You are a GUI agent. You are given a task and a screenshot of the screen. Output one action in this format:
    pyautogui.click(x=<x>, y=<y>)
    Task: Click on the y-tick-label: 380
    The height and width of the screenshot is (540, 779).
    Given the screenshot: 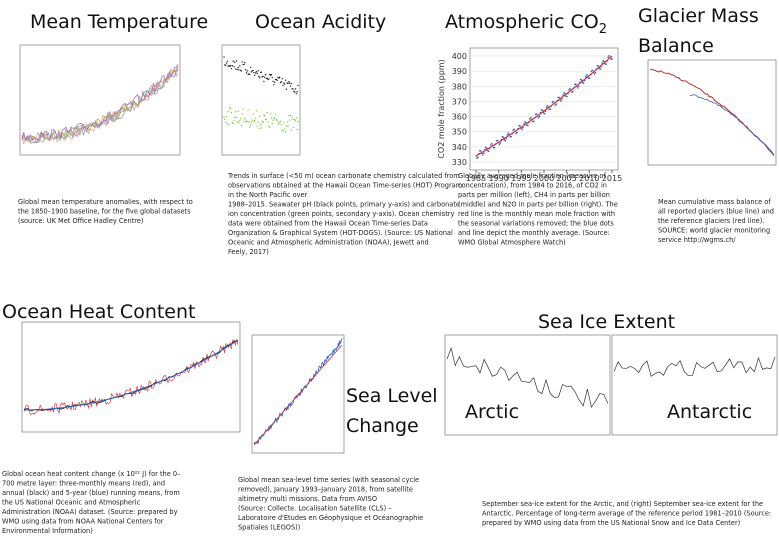 What is the action you would take?
    pyautogui.click(x=459, y=86)
    